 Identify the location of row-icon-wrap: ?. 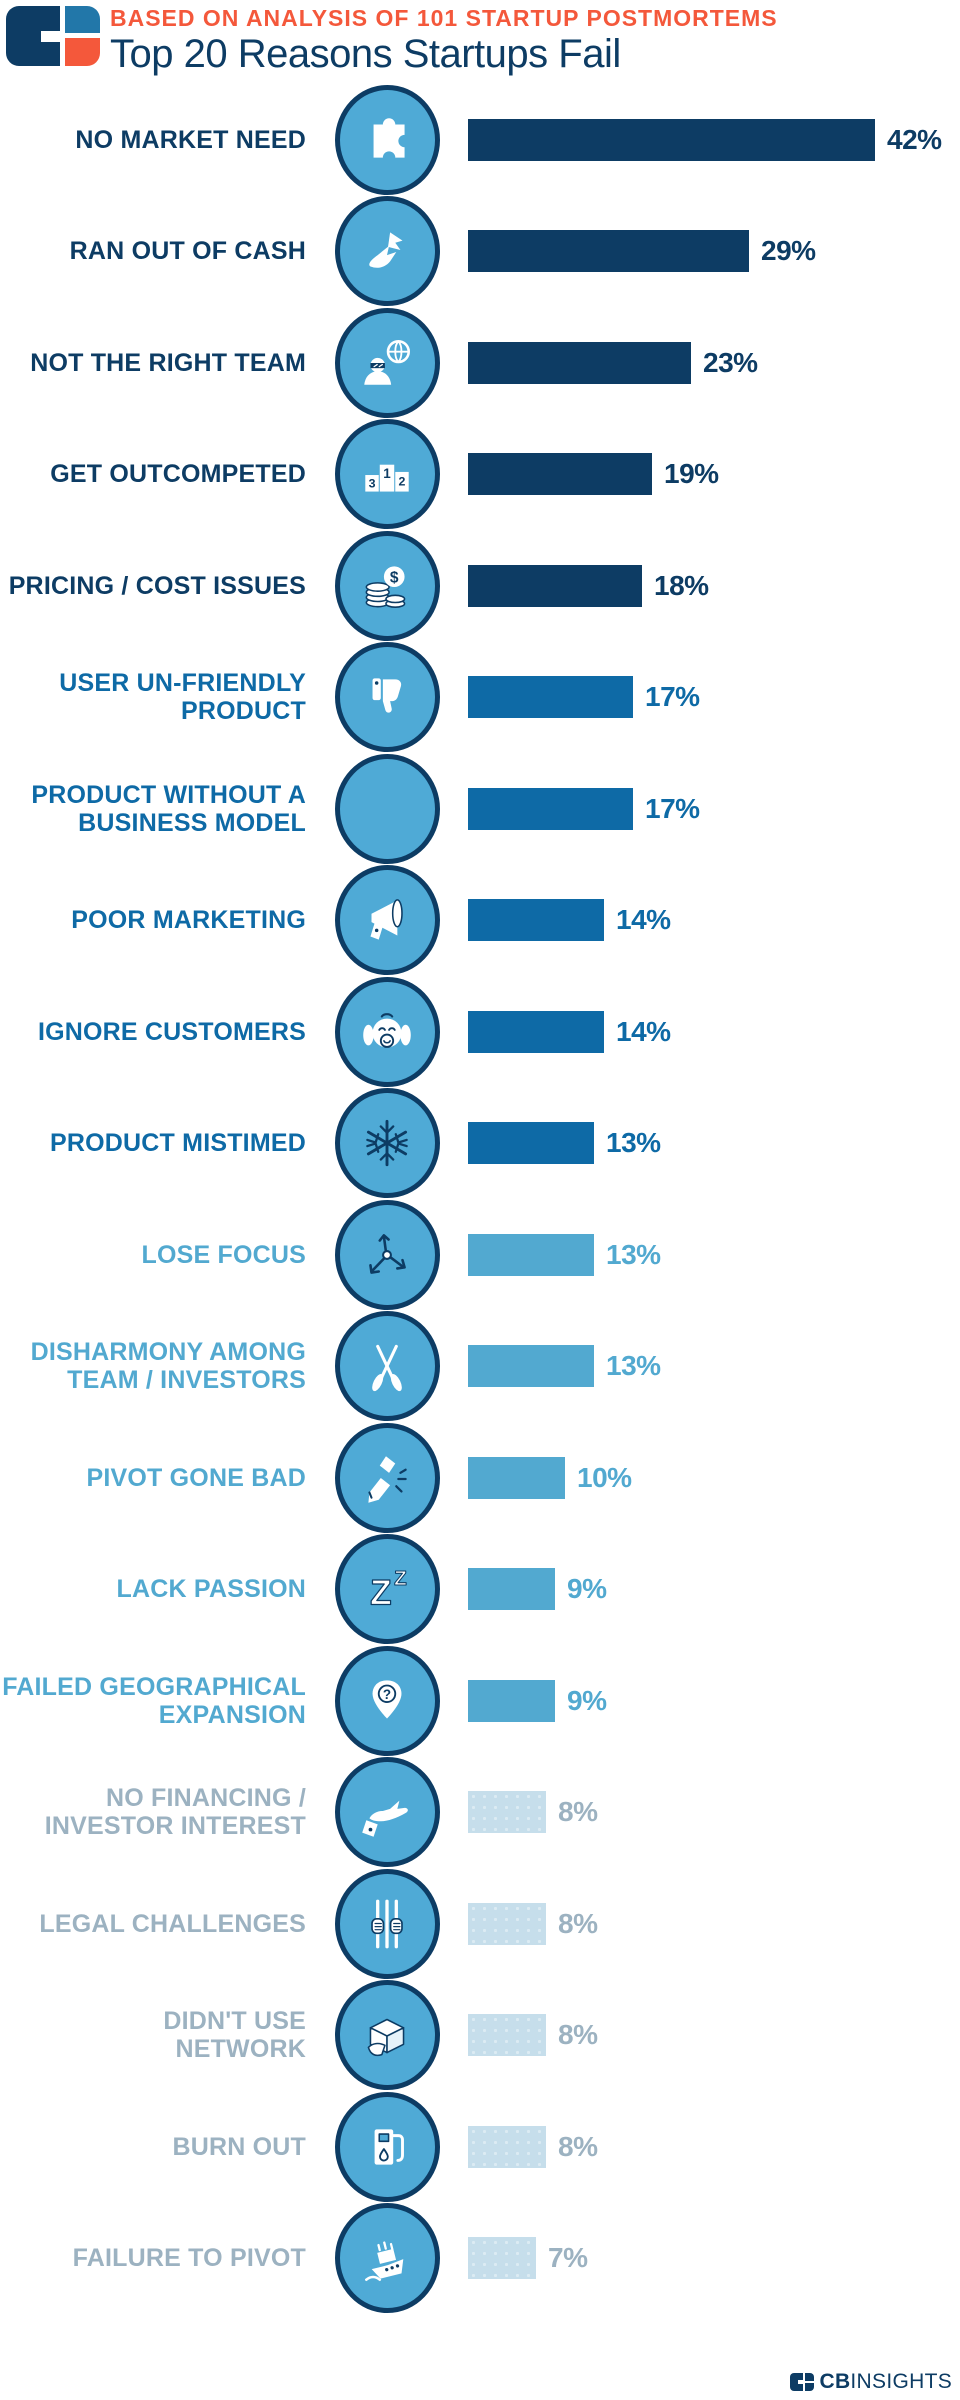
(387, 1700).